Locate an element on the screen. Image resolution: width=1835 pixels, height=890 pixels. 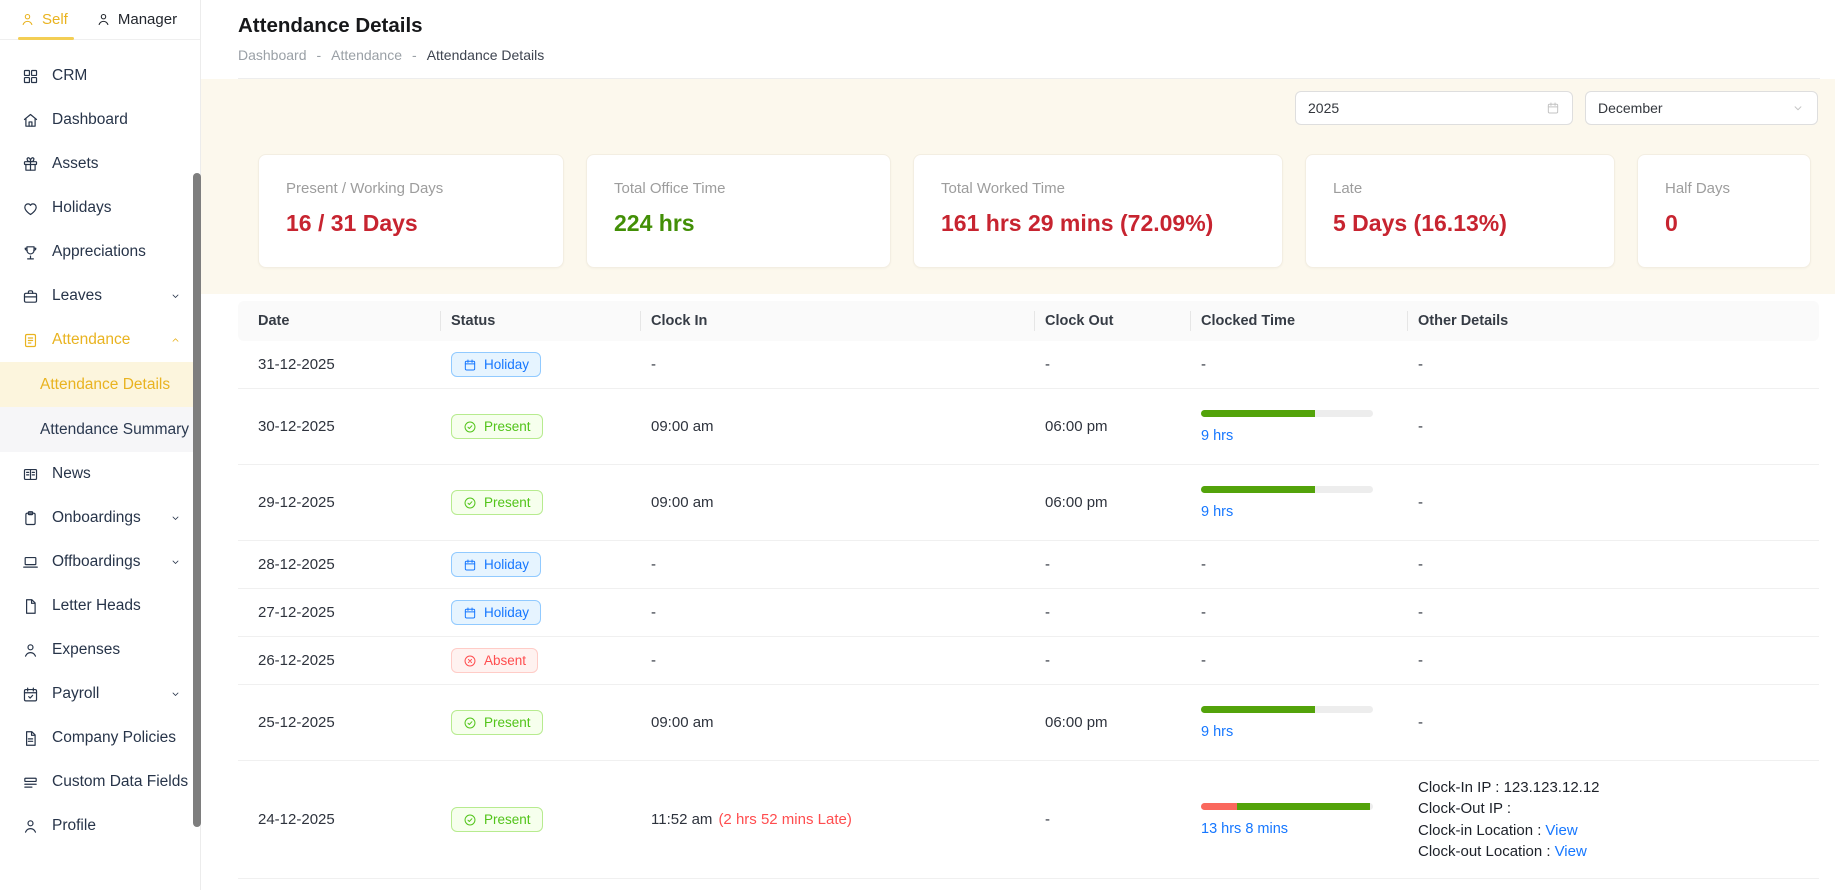
header-divider is located at coordinates (1029, 78).